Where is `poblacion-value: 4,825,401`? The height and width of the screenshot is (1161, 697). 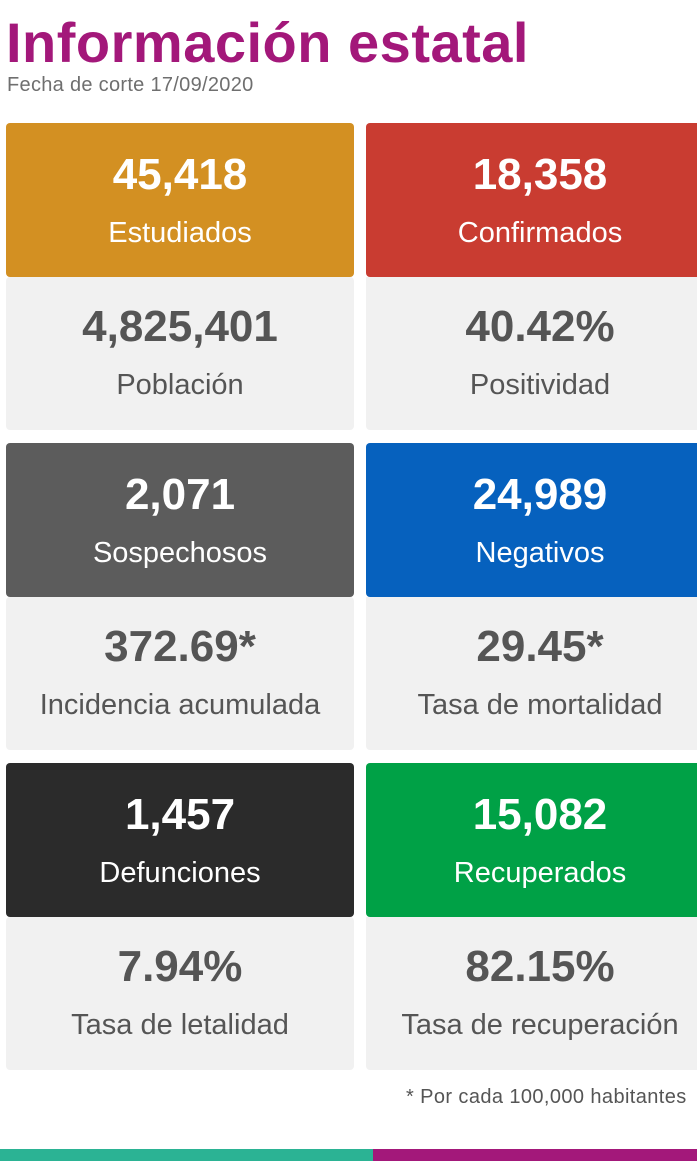 poblacion-value: 4,825,401 is located at coordinates (180, 326).